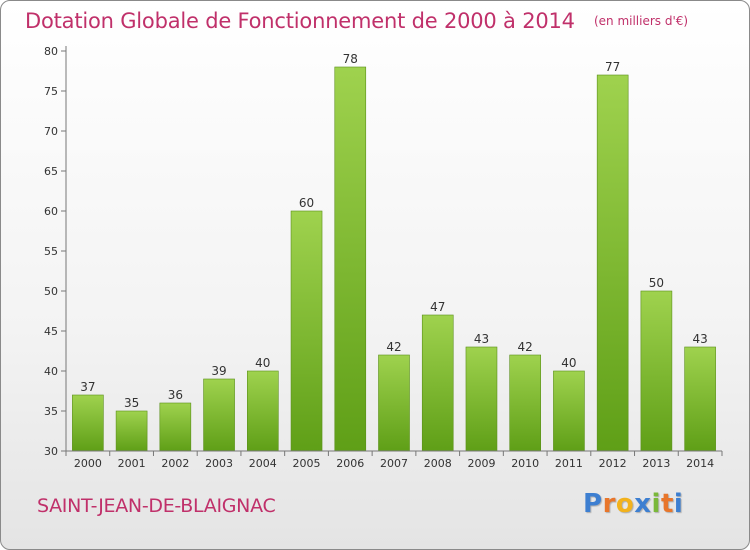 This screenshot has width=750, height=550. Describe the element at coordinates (394, 463) in the screenshot. I see `x-tick-label-2007: 2007` at that location.